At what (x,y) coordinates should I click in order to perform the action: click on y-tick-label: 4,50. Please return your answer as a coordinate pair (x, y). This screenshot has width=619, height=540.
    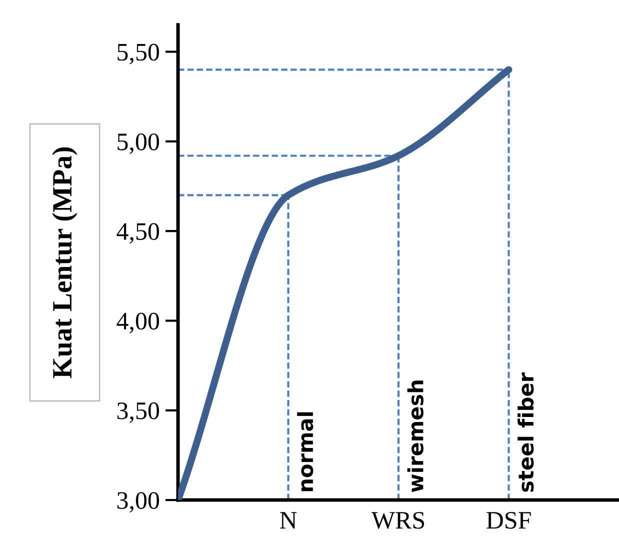
    Looking at the image, I should click on (138, 233).